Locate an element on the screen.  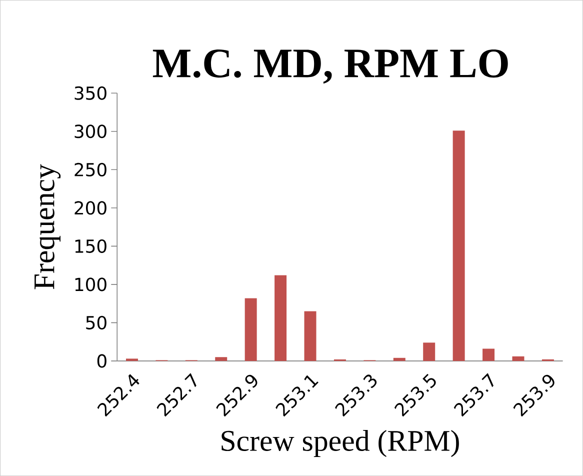
y-tick-label: 300 is located at coordinates (90, 131).